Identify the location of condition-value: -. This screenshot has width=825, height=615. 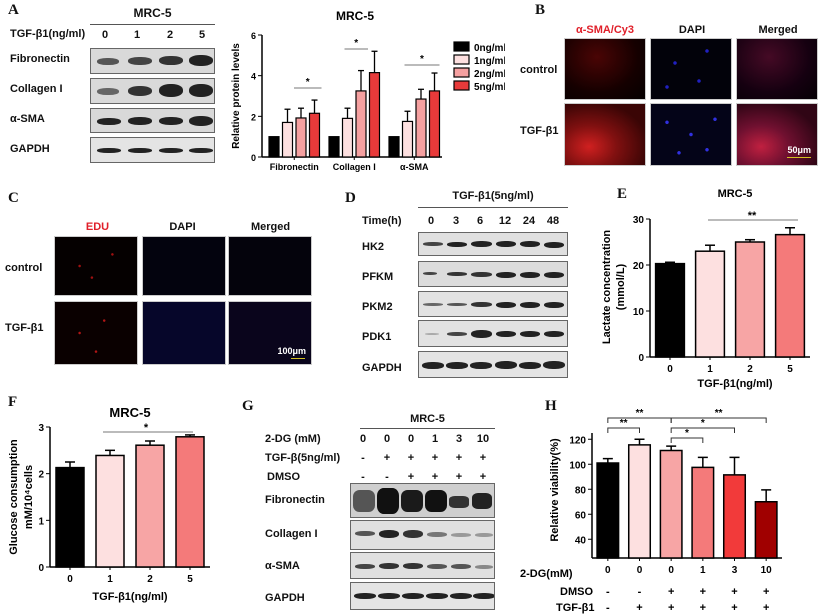
(363, 458).